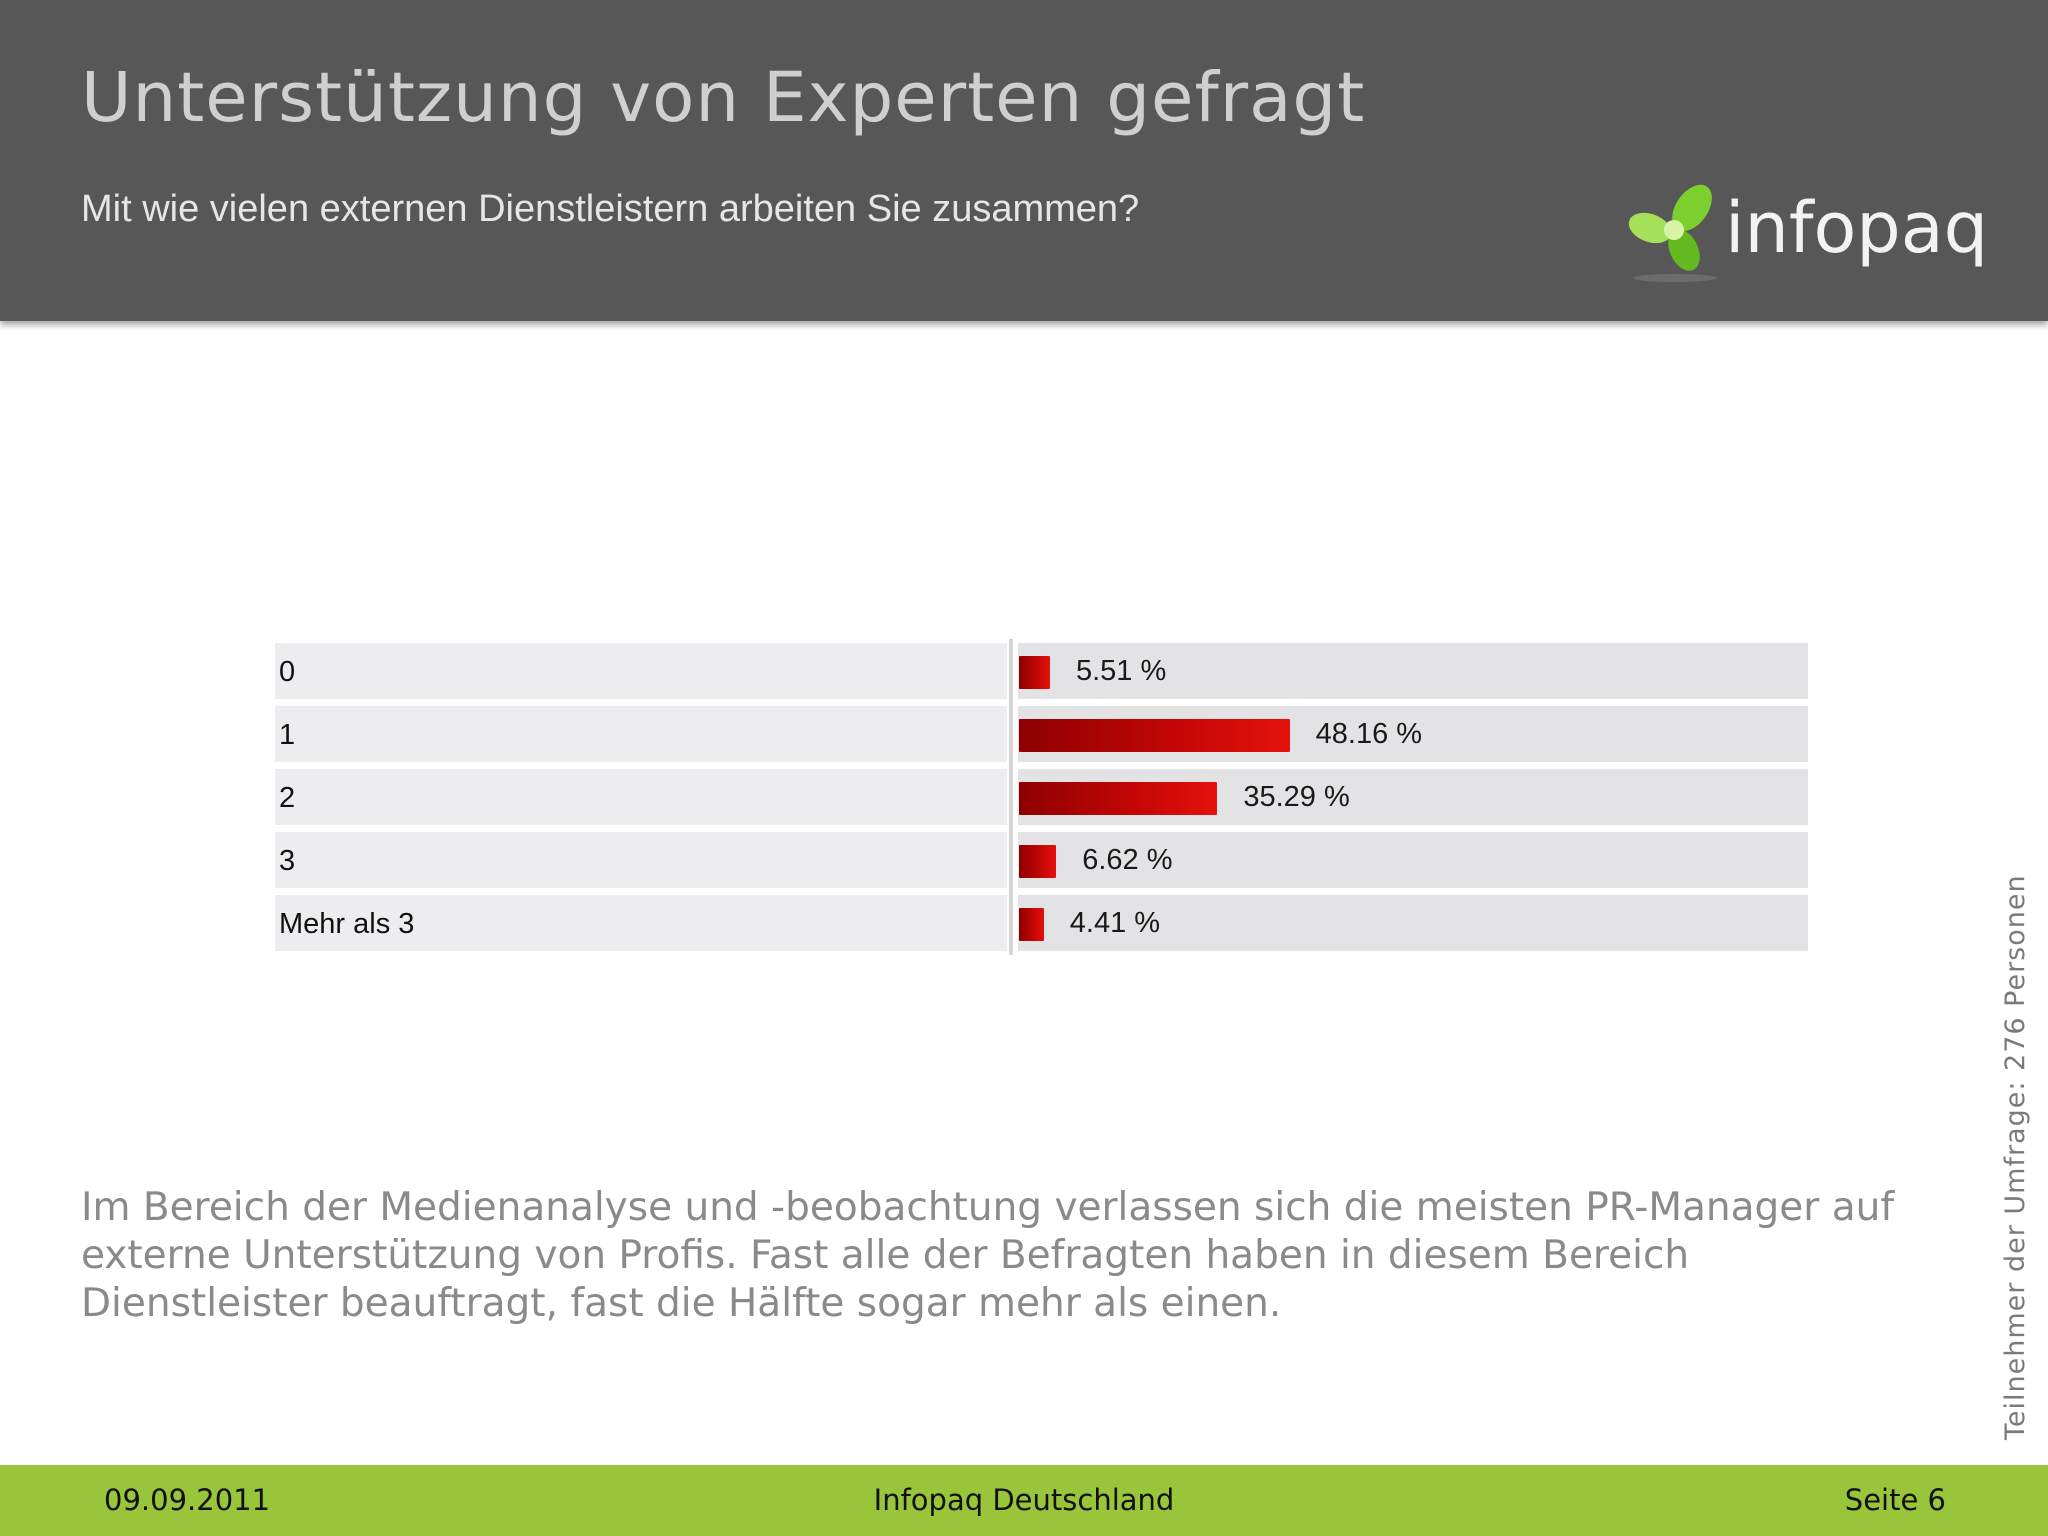  I want to click on logo-mark-icon, so click(1670, 227).